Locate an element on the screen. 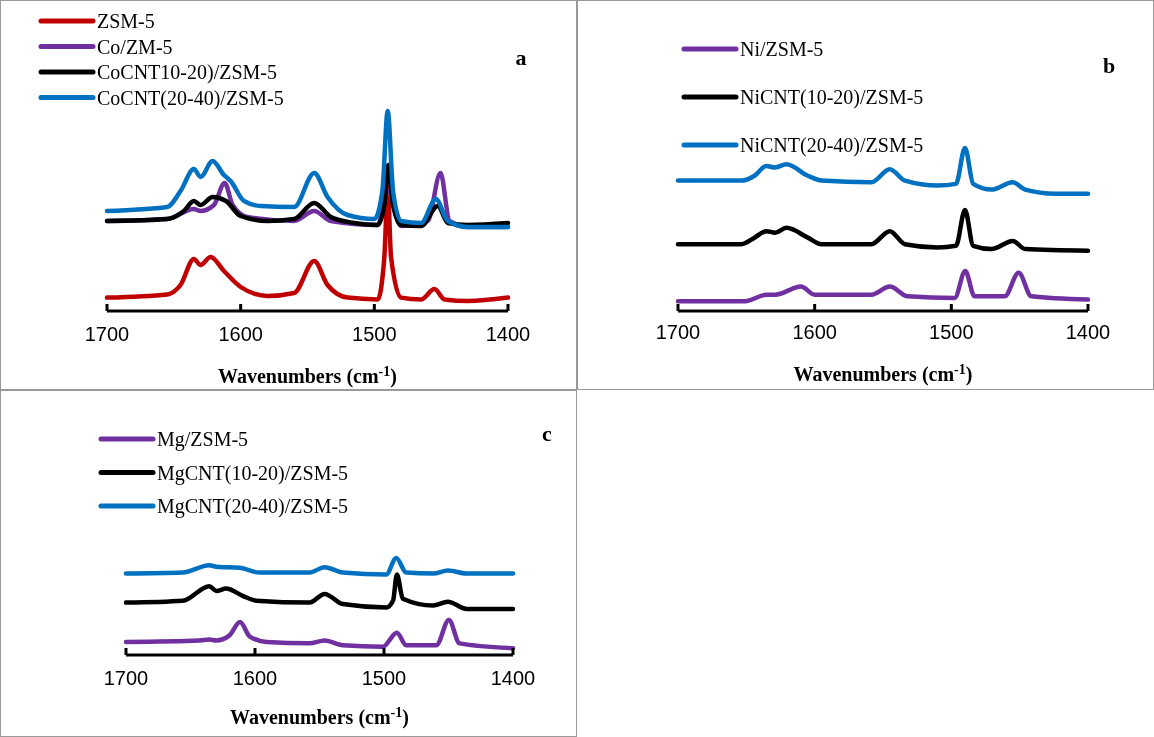  legend-label: CoCNT10-20)/ZSM-5 is located at coordinates (187, 72).